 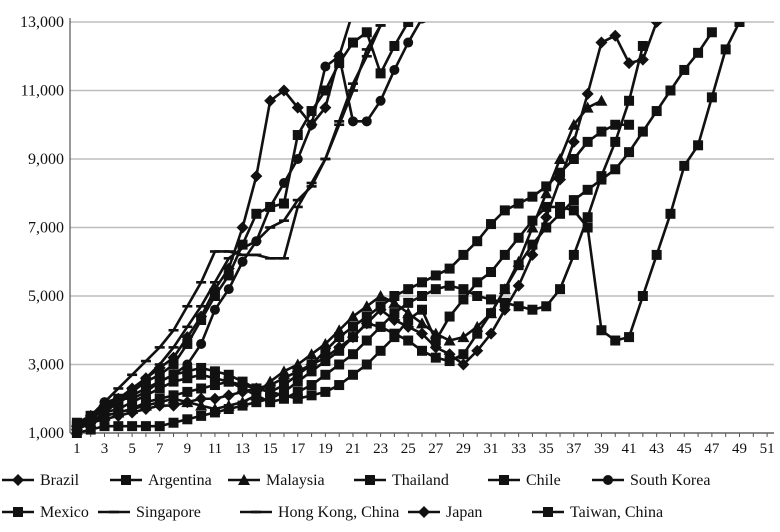 What do you see at coordinates (276, 480) in the screenshot?
I see `legend-item-malaysia: Malaysia` at bounding box center [276, 480].